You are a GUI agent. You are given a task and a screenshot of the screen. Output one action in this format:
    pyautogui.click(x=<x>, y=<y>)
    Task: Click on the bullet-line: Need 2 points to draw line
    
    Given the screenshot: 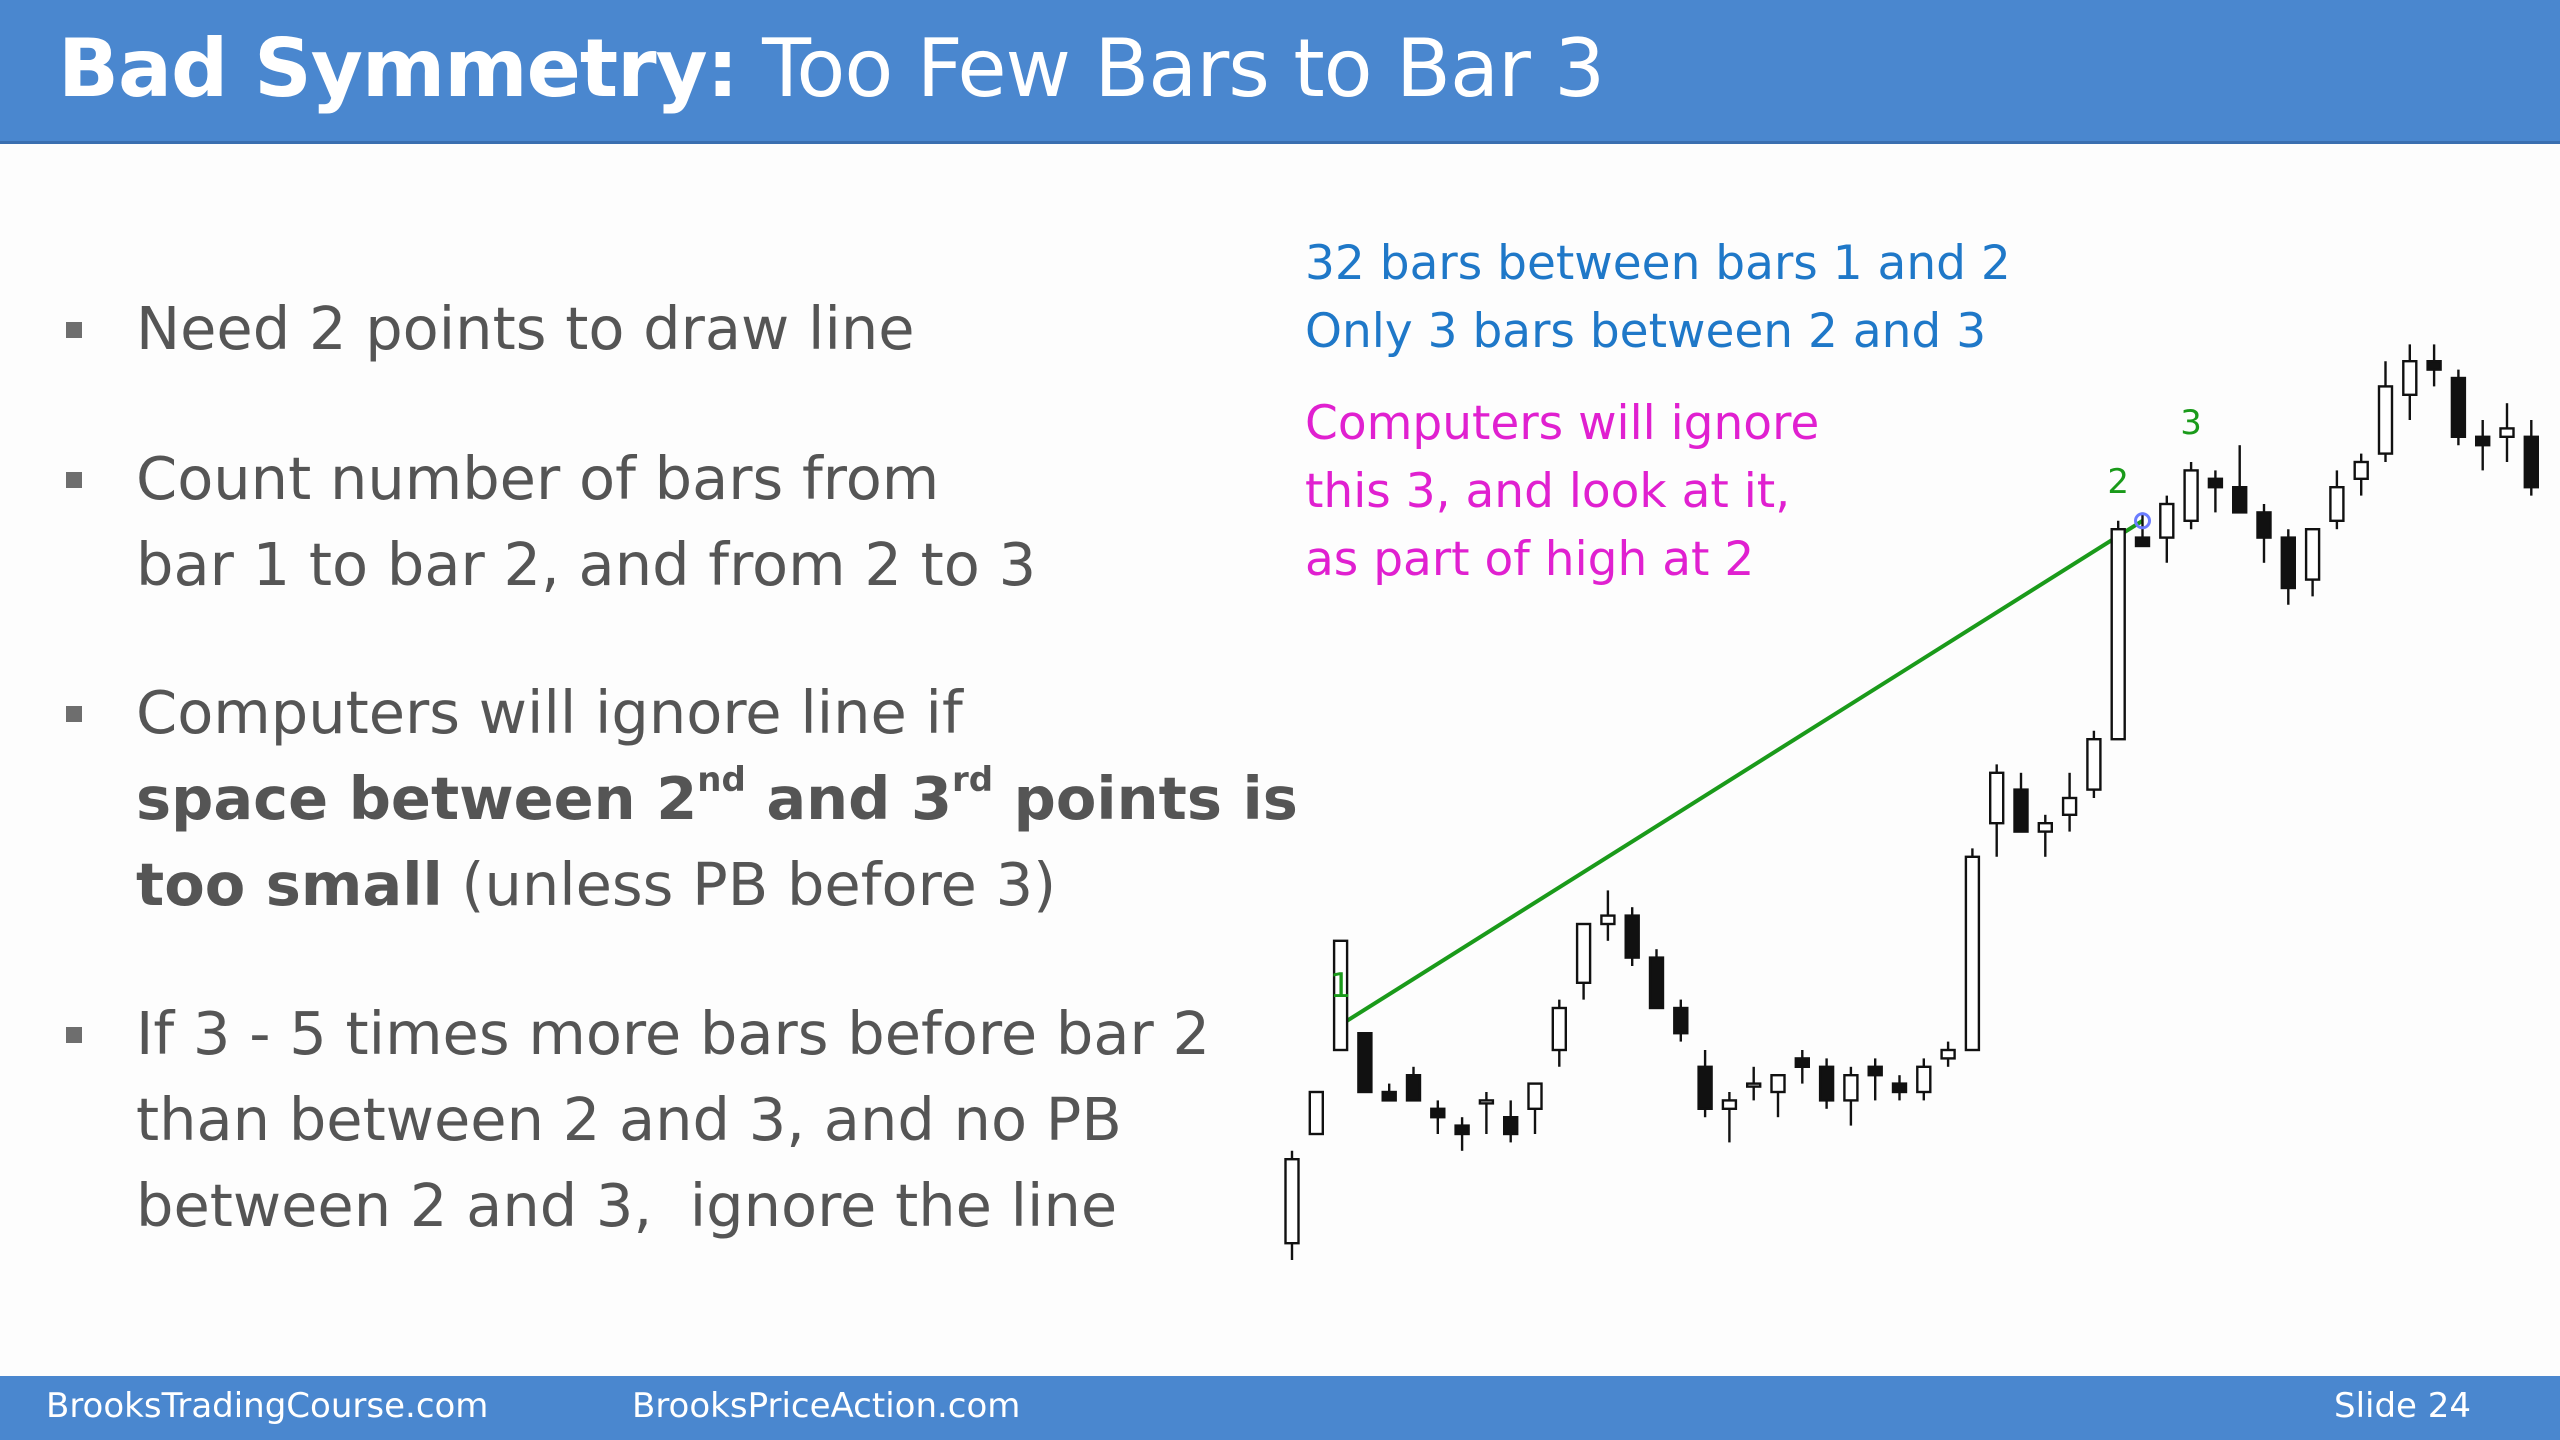 What is the action you would take?
    pyautogui.click(x=525, y=328)
    